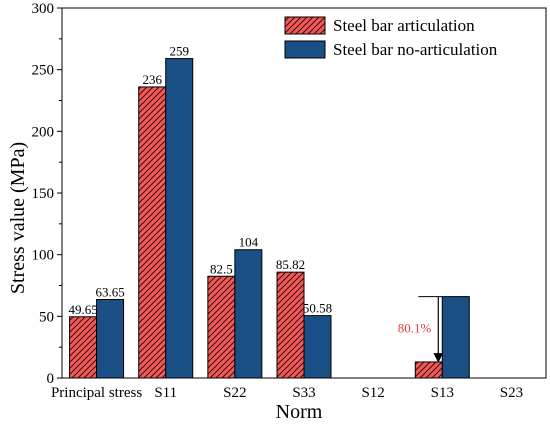 The height and width of the screenshot is (424, 550). I want to click on y-axis-title: Stress value (MPa), so click(18, 218).